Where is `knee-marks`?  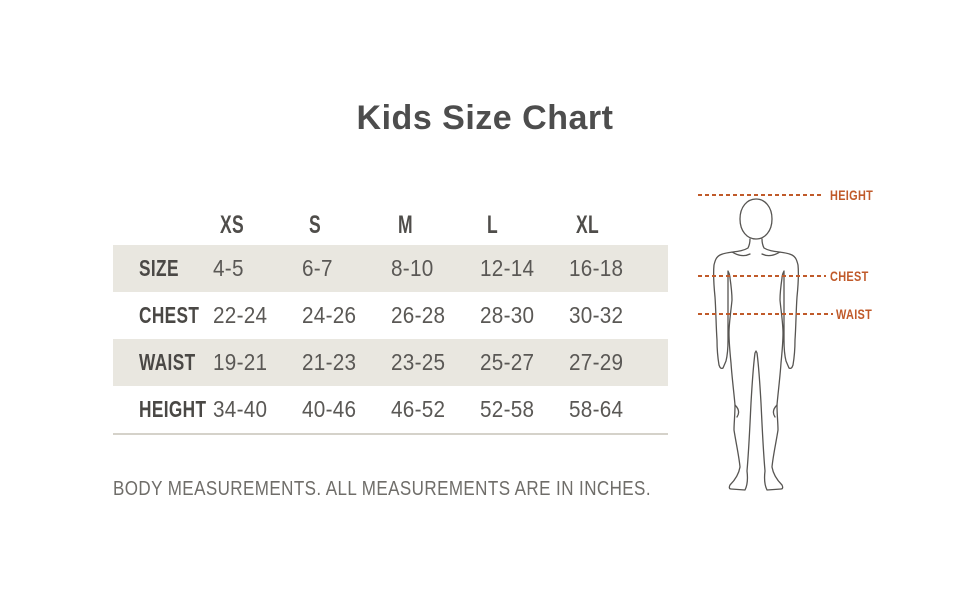
knee-marks is located at coordinates (756, 411).